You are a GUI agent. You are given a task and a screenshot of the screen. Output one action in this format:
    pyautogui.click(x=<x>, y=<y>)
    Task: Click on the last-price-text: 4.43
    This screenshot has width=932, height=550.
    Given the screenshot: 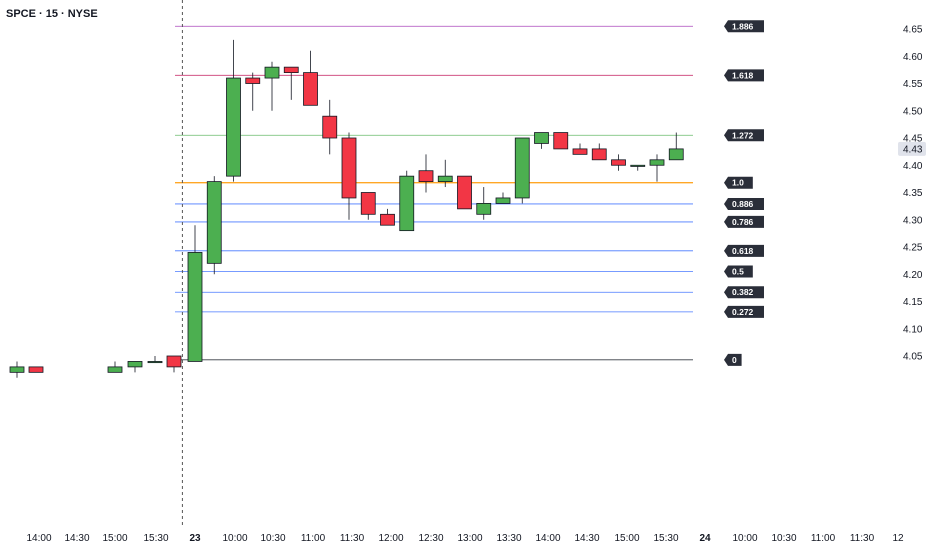 What is the action you would take?
    pyautogui.click(x=913, y=149)
    